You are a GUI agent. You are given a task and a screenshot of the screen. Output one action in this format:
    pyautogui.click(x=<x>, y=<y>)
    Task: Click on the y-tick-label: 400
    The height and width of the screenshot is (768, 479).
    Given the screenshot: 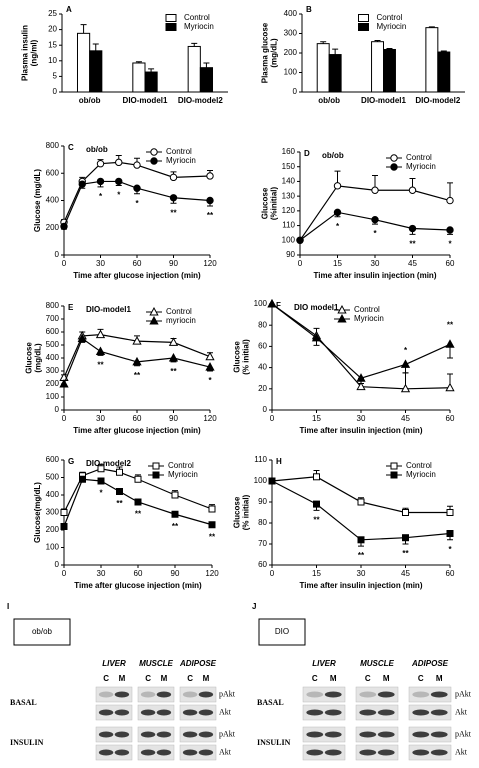 What is the action you would take?
    pyautogui.click(x=53, y=357)
    